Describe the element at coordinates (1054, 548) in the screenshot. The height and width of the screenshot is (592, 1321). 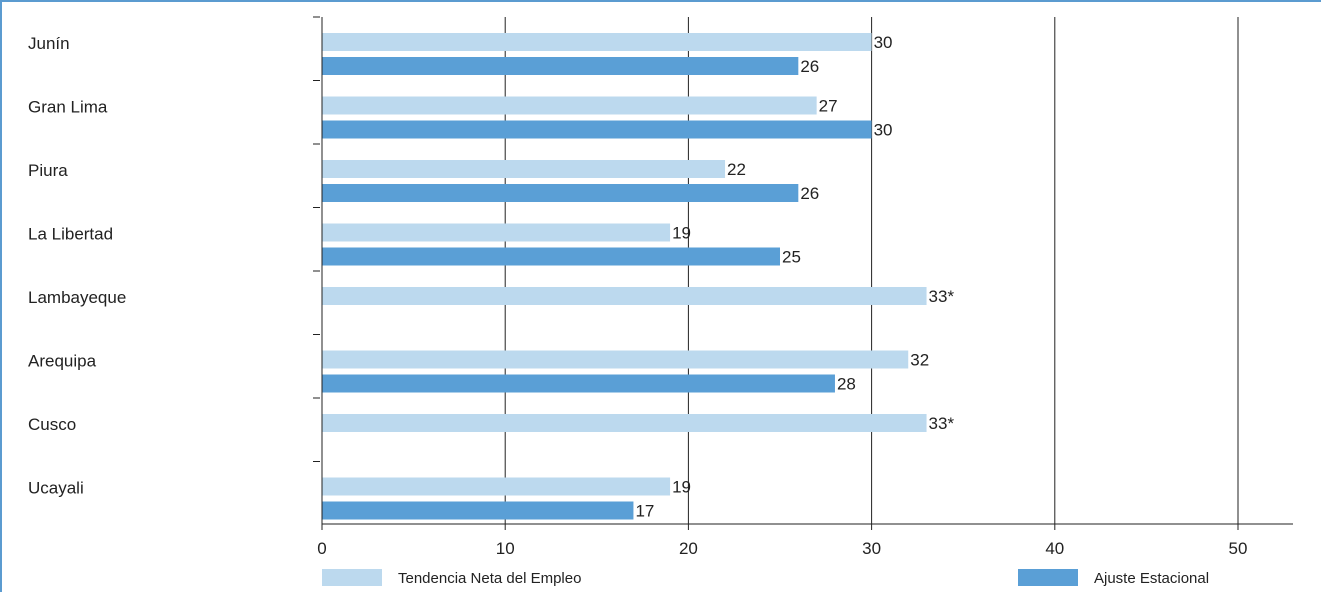
I see `x-tick-label: 40` at that location.